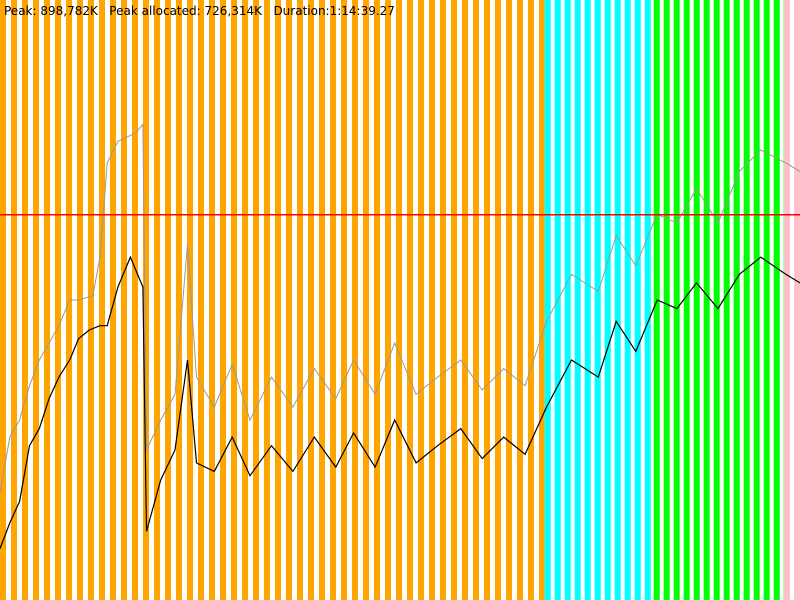 The image size is (800, 600). Describe the element at coordinates (51, 11) in the screenshot. I see `peak-label: Peak: 898,782K` at that location.